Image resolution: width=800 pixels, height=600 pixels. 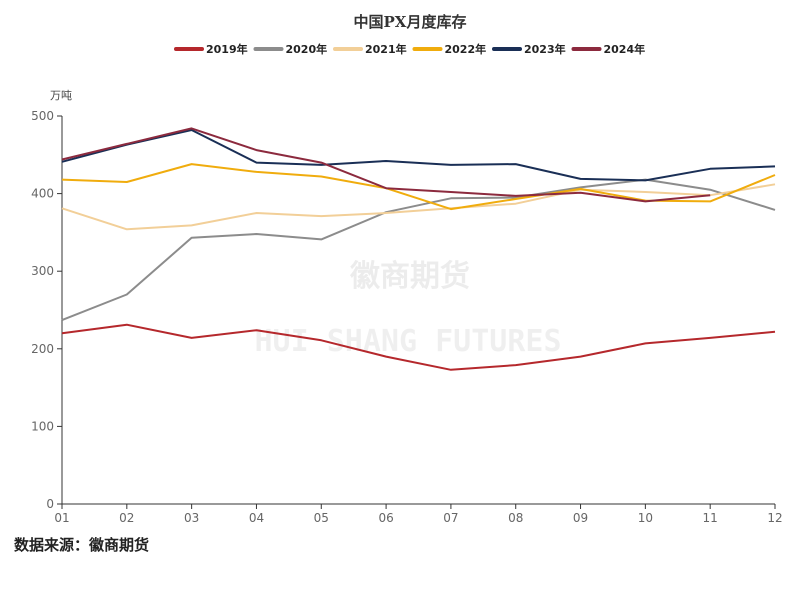 What do you see at coordinates (126, 518) in the screenshot?
I see `x-tick-label: 02` at bounding box center [126, 518].